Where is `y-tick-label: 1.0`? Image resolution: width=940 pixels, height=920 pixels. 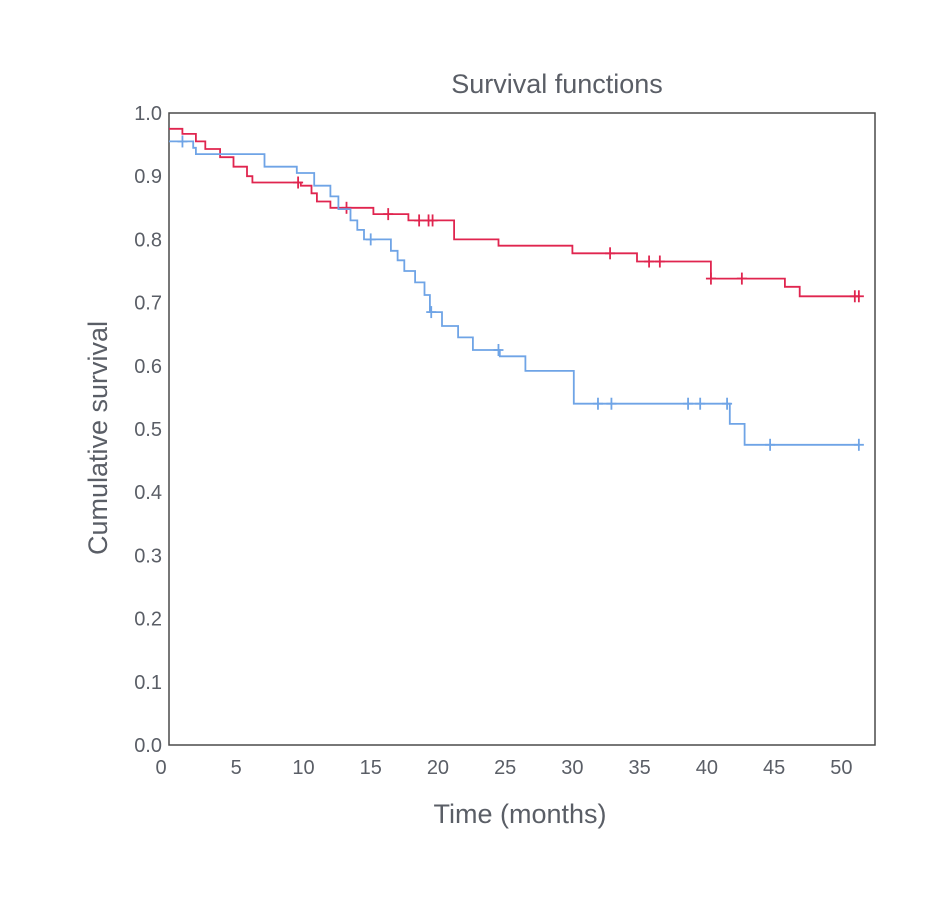 y-tick-label: 1.0 is located at coordinates (148, 114).